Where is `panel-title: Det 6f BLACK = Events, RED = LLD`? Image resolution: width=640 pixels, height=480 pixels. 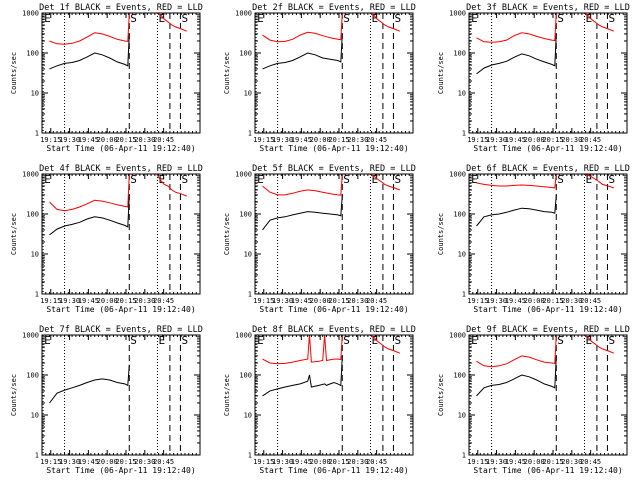 panel-title: Det 6f BLACK = Events, RED = LLD is located at coordinates (548, 169).